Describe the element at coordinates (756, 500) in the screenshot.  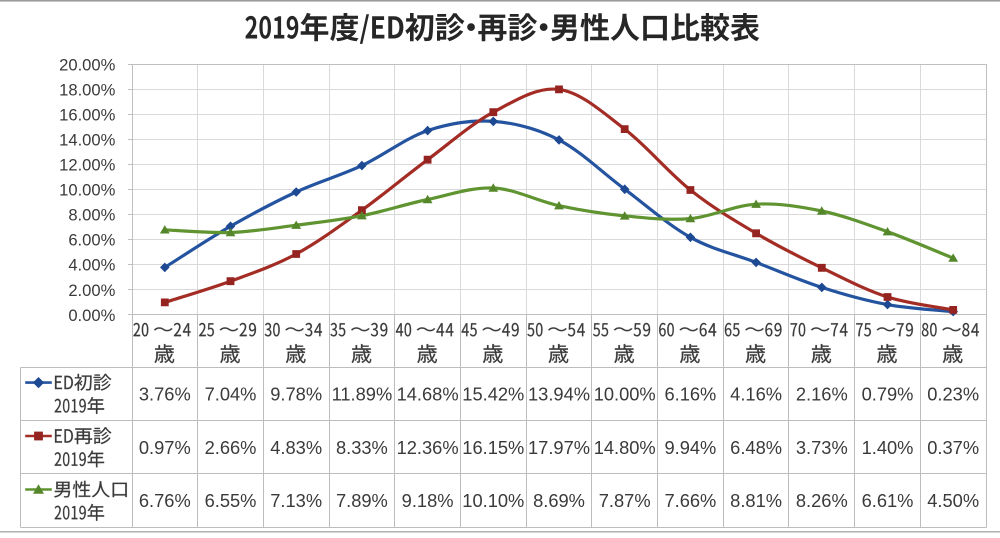
I see `svg-text: 8.81%` at that location.